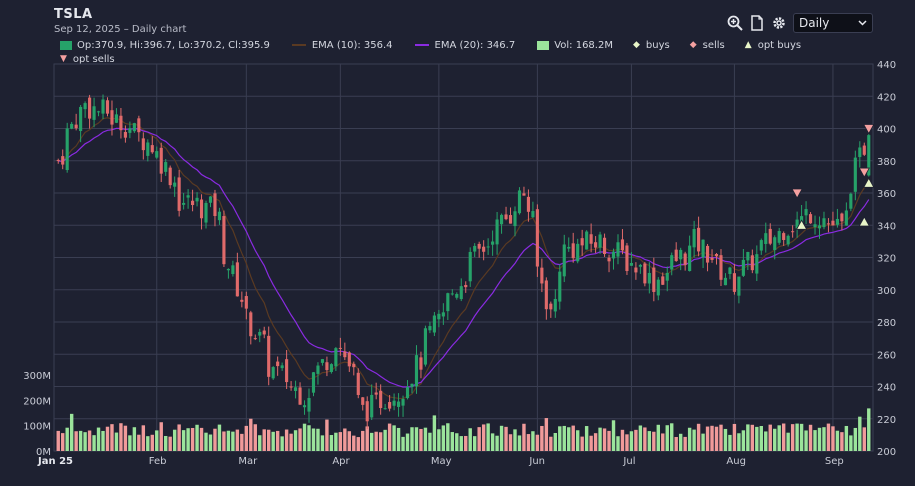 Image resolution: width=915 pixels, height=486 pixels. I want to click on time-tick-label: Sep, so click(834, 461).